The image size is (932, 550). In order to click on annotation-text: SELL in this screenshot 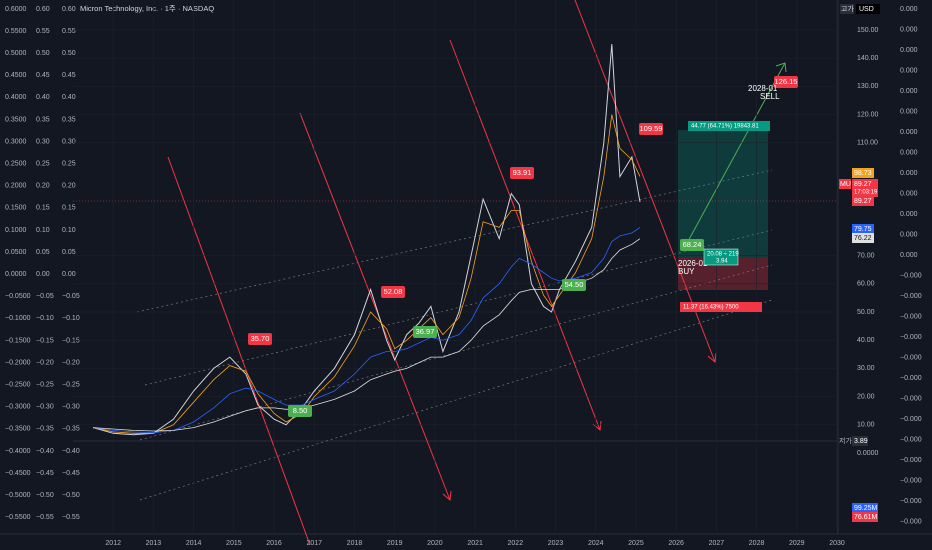, I will do `click(770, 96)`.